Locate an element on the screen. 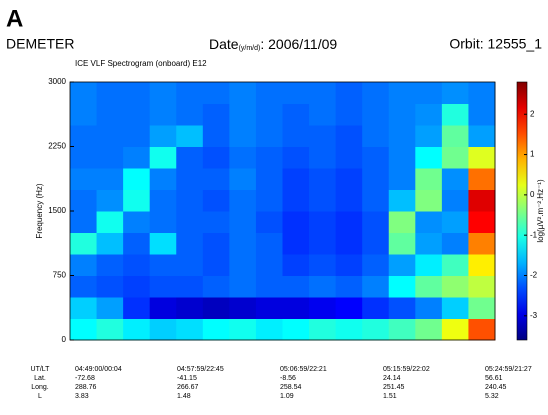 Image resolution: width=548 pixels, height=415 pixels. y-tick-label: 0 is located at coordinates (64, 339).